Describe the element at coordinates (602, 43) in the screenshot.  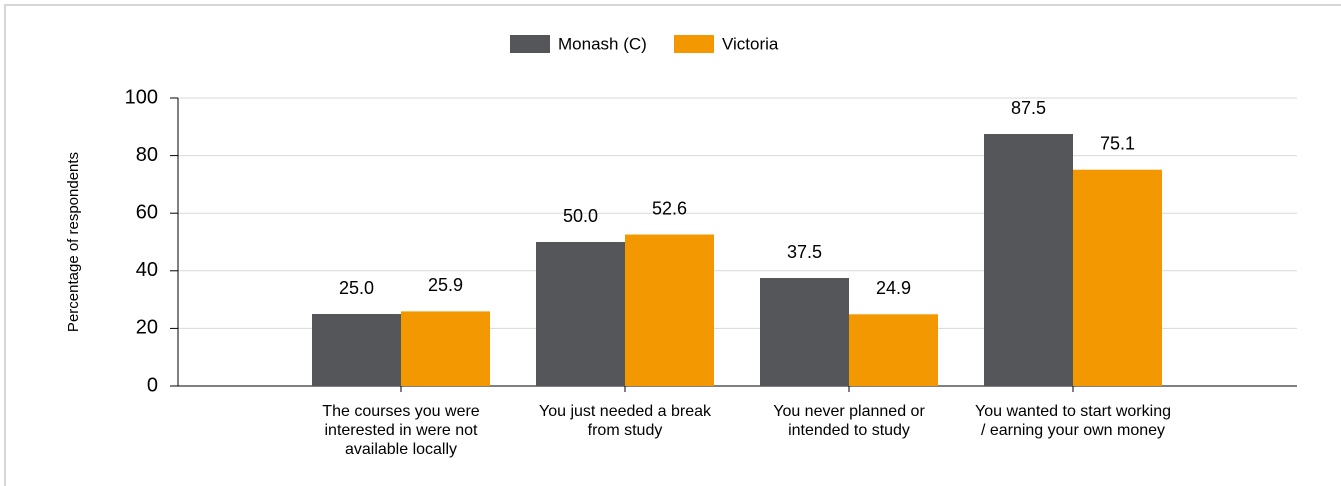
I see `legend-label: Monash (C)` at that location.